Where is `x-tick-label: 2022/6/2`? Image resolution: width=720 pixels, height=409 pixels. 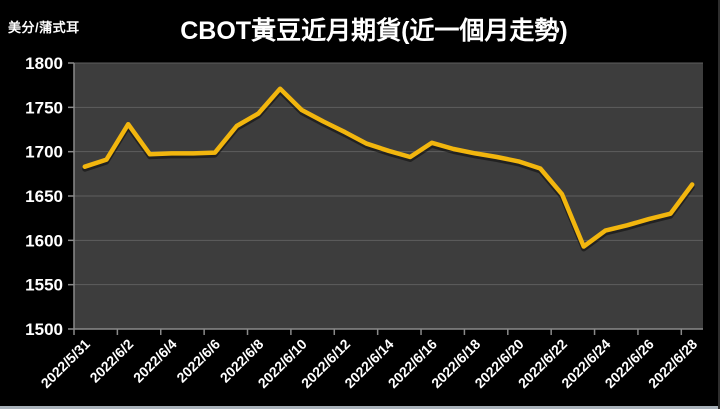 x-tick-label: 2022/6/2 is located at coordinates (111, 361).